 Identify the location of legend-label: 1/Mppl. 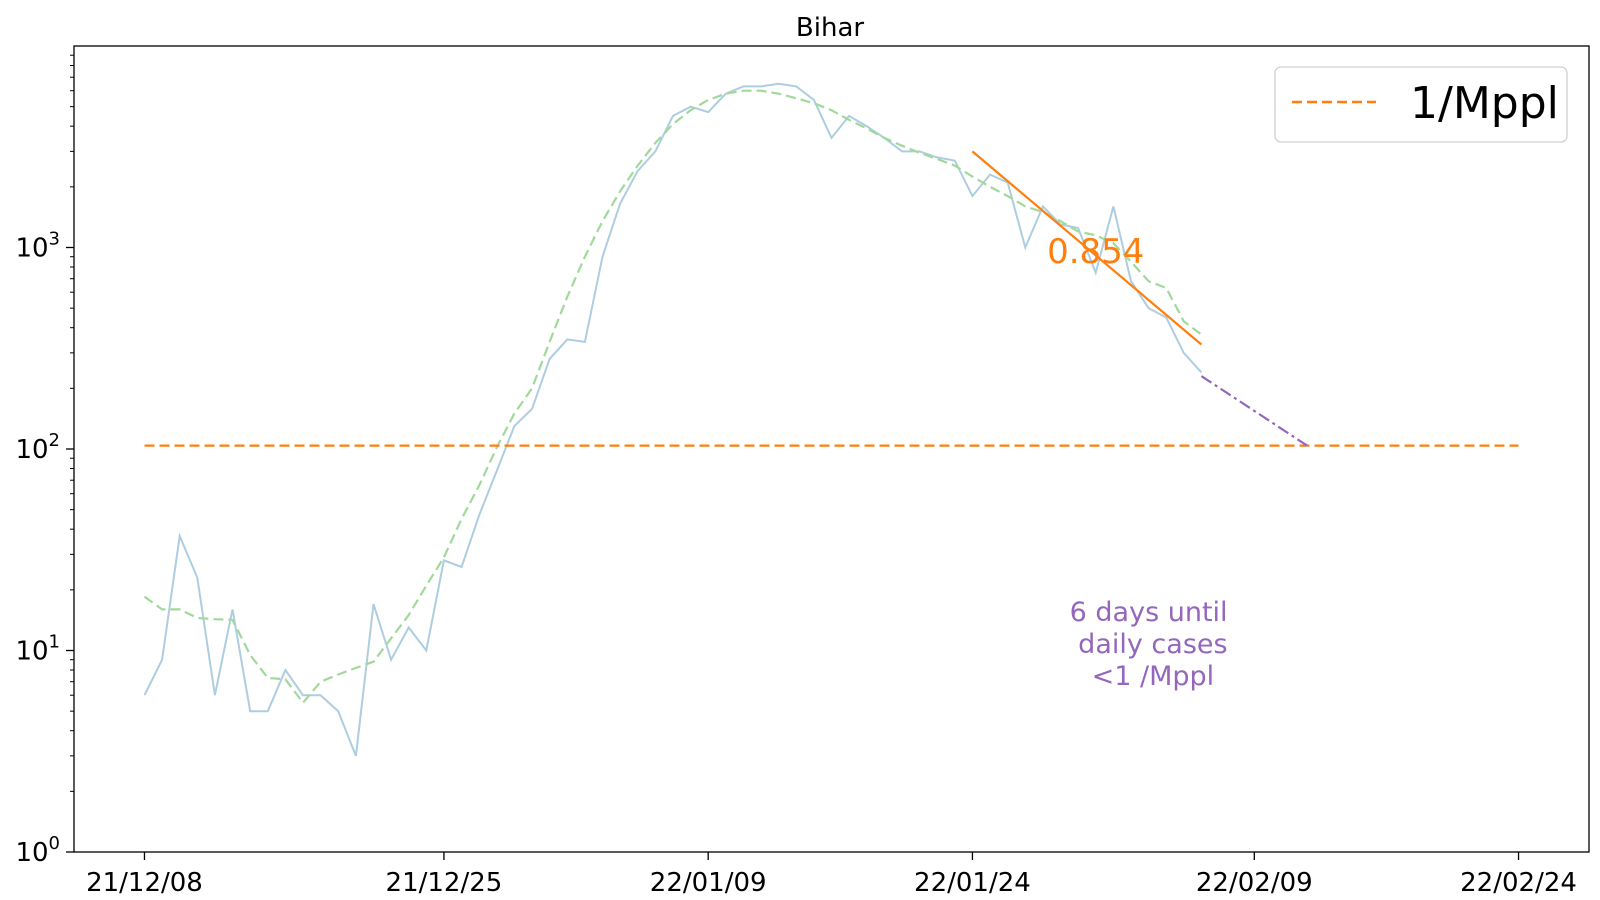
(1484, 103).